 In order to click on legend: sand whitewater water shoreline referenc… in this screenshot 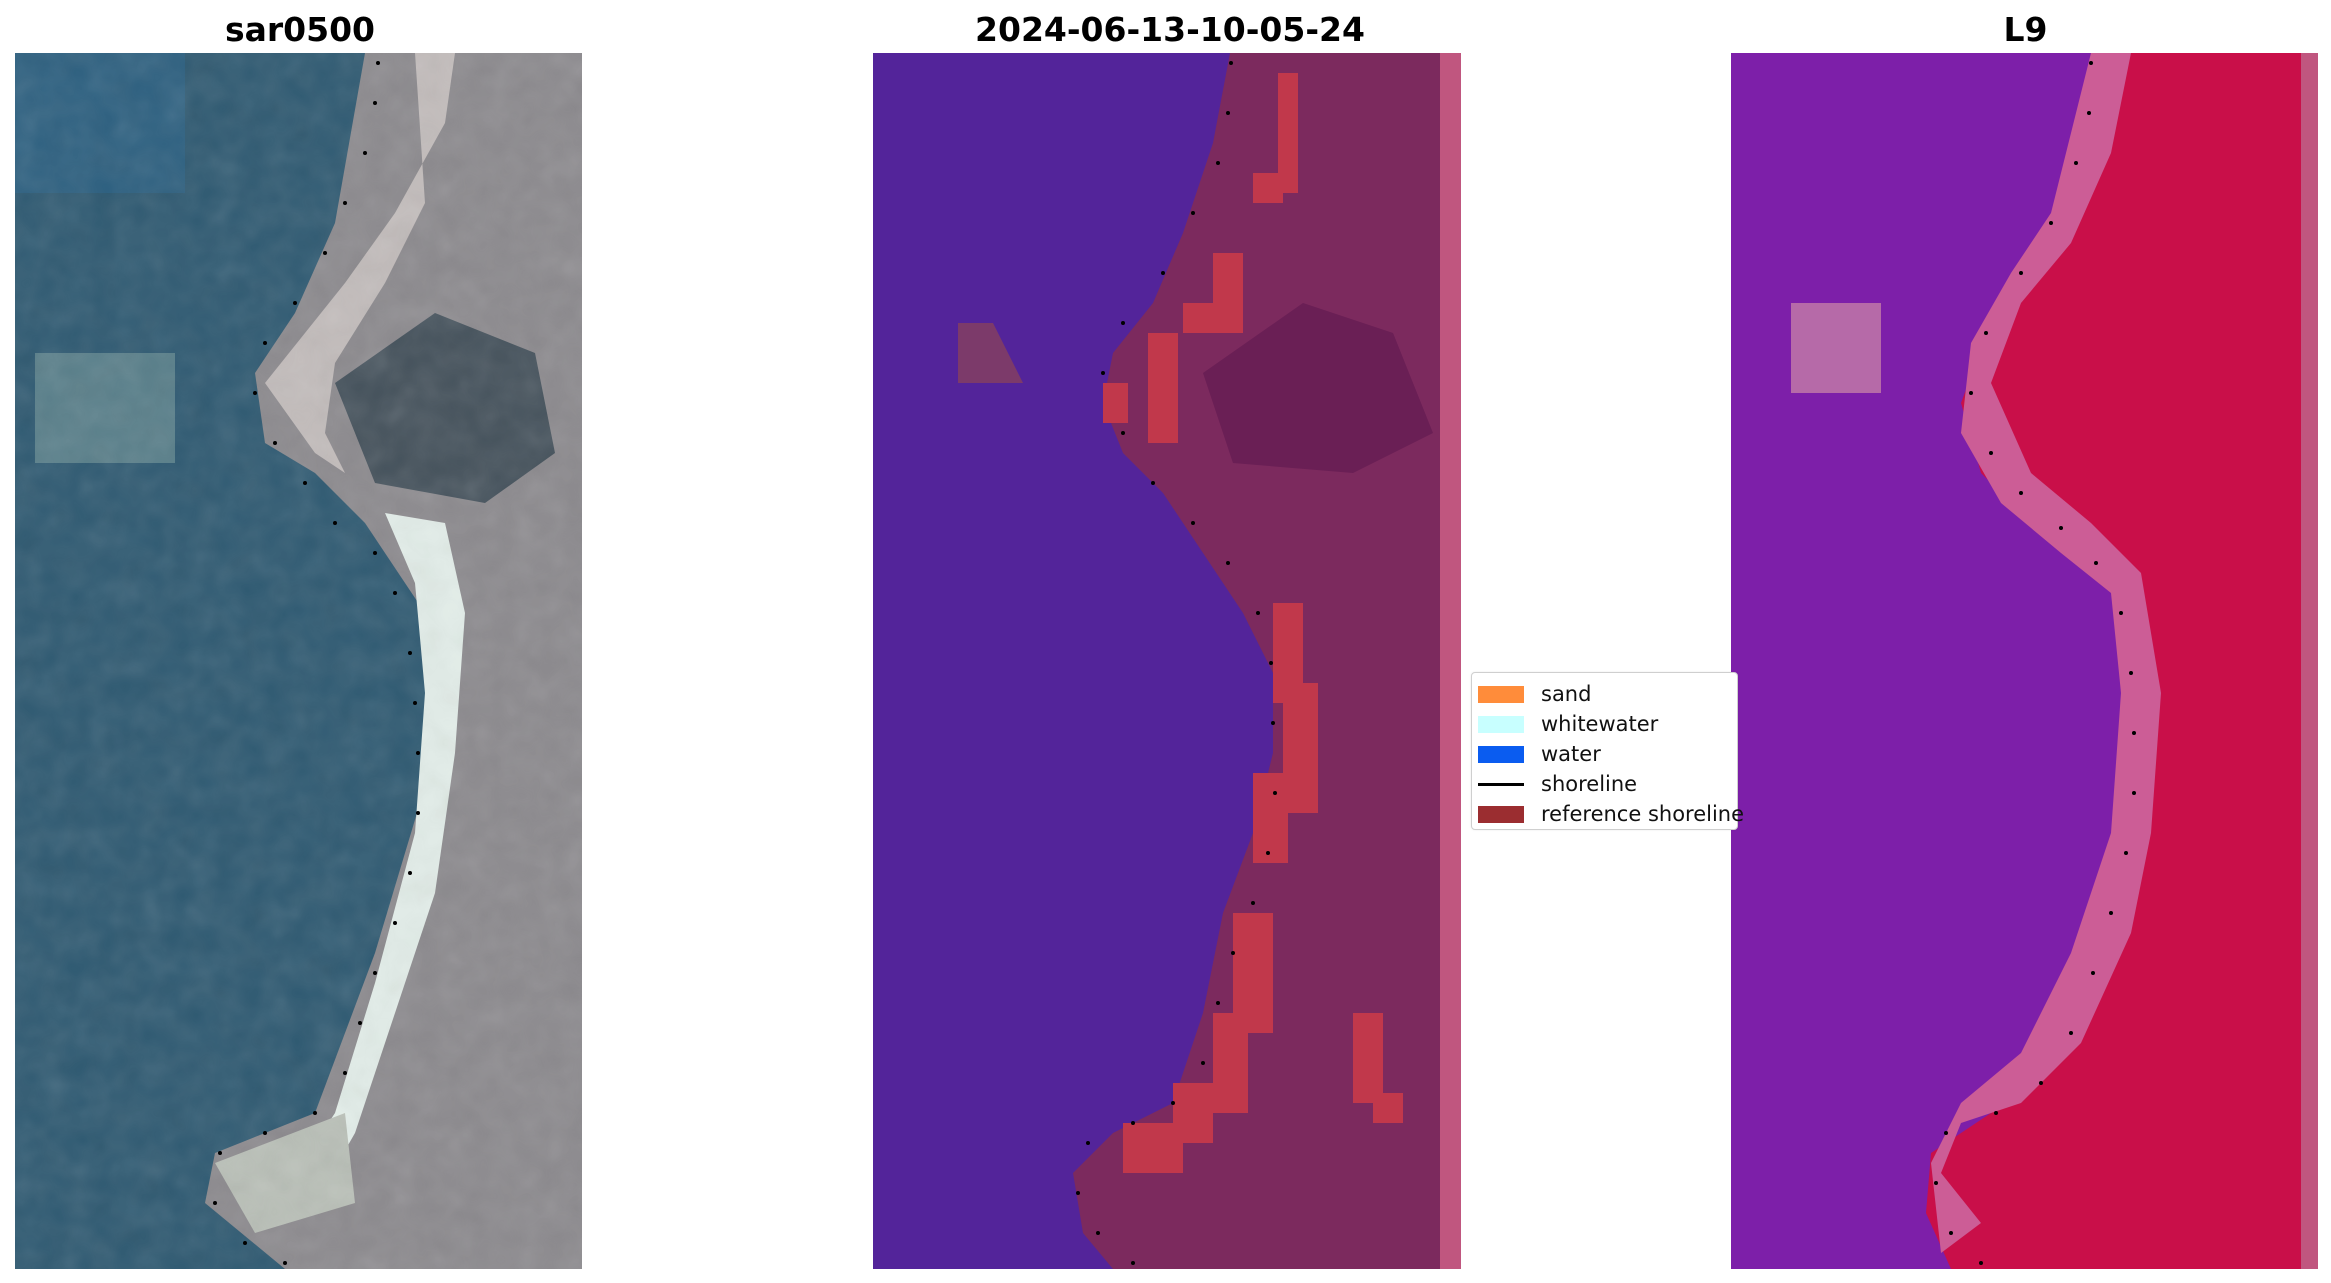, I will do `click(1607, 751)`.